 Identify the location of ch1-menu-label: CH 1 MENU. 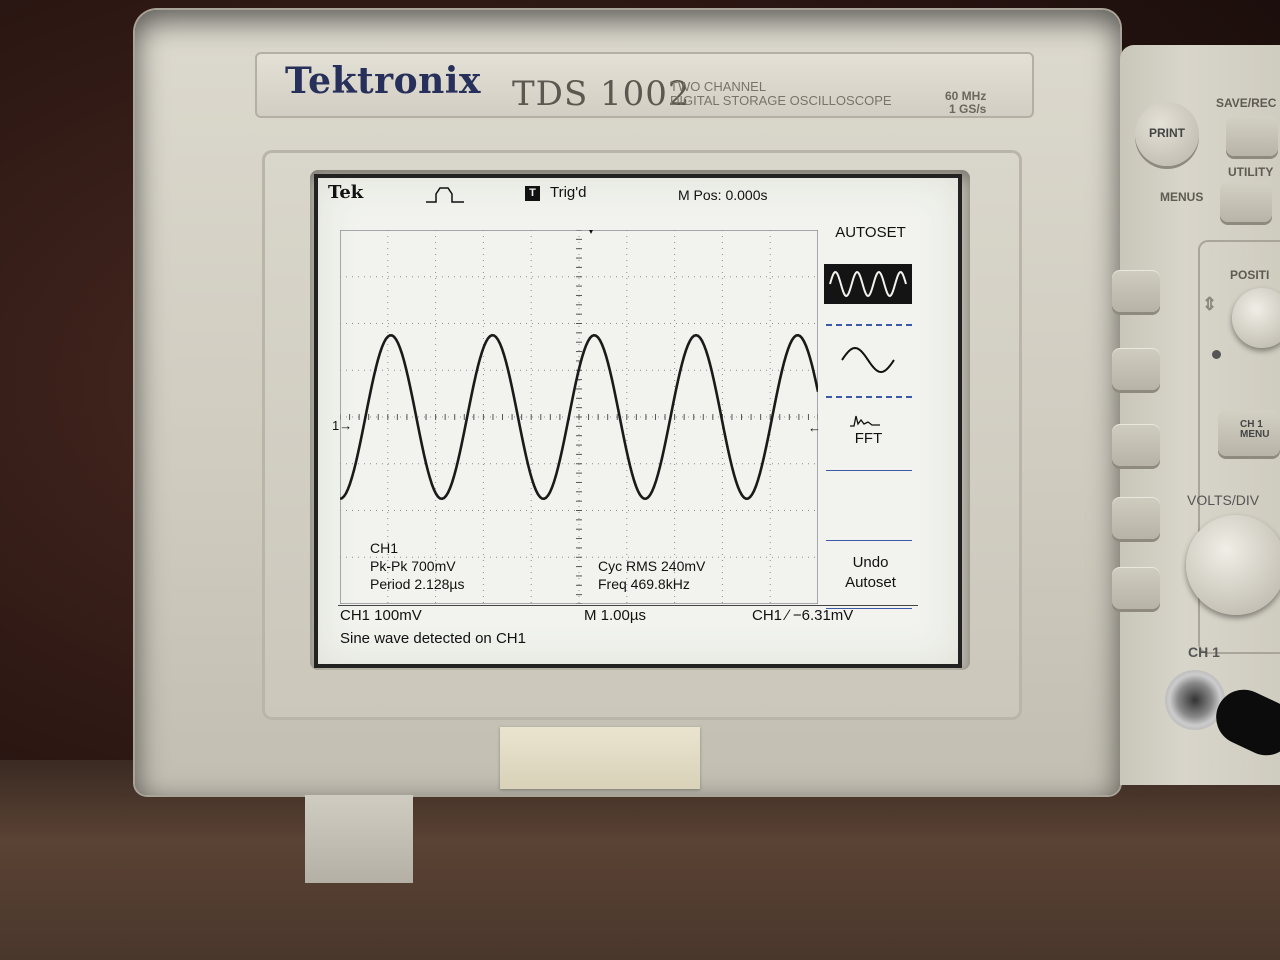
(1254, 430).